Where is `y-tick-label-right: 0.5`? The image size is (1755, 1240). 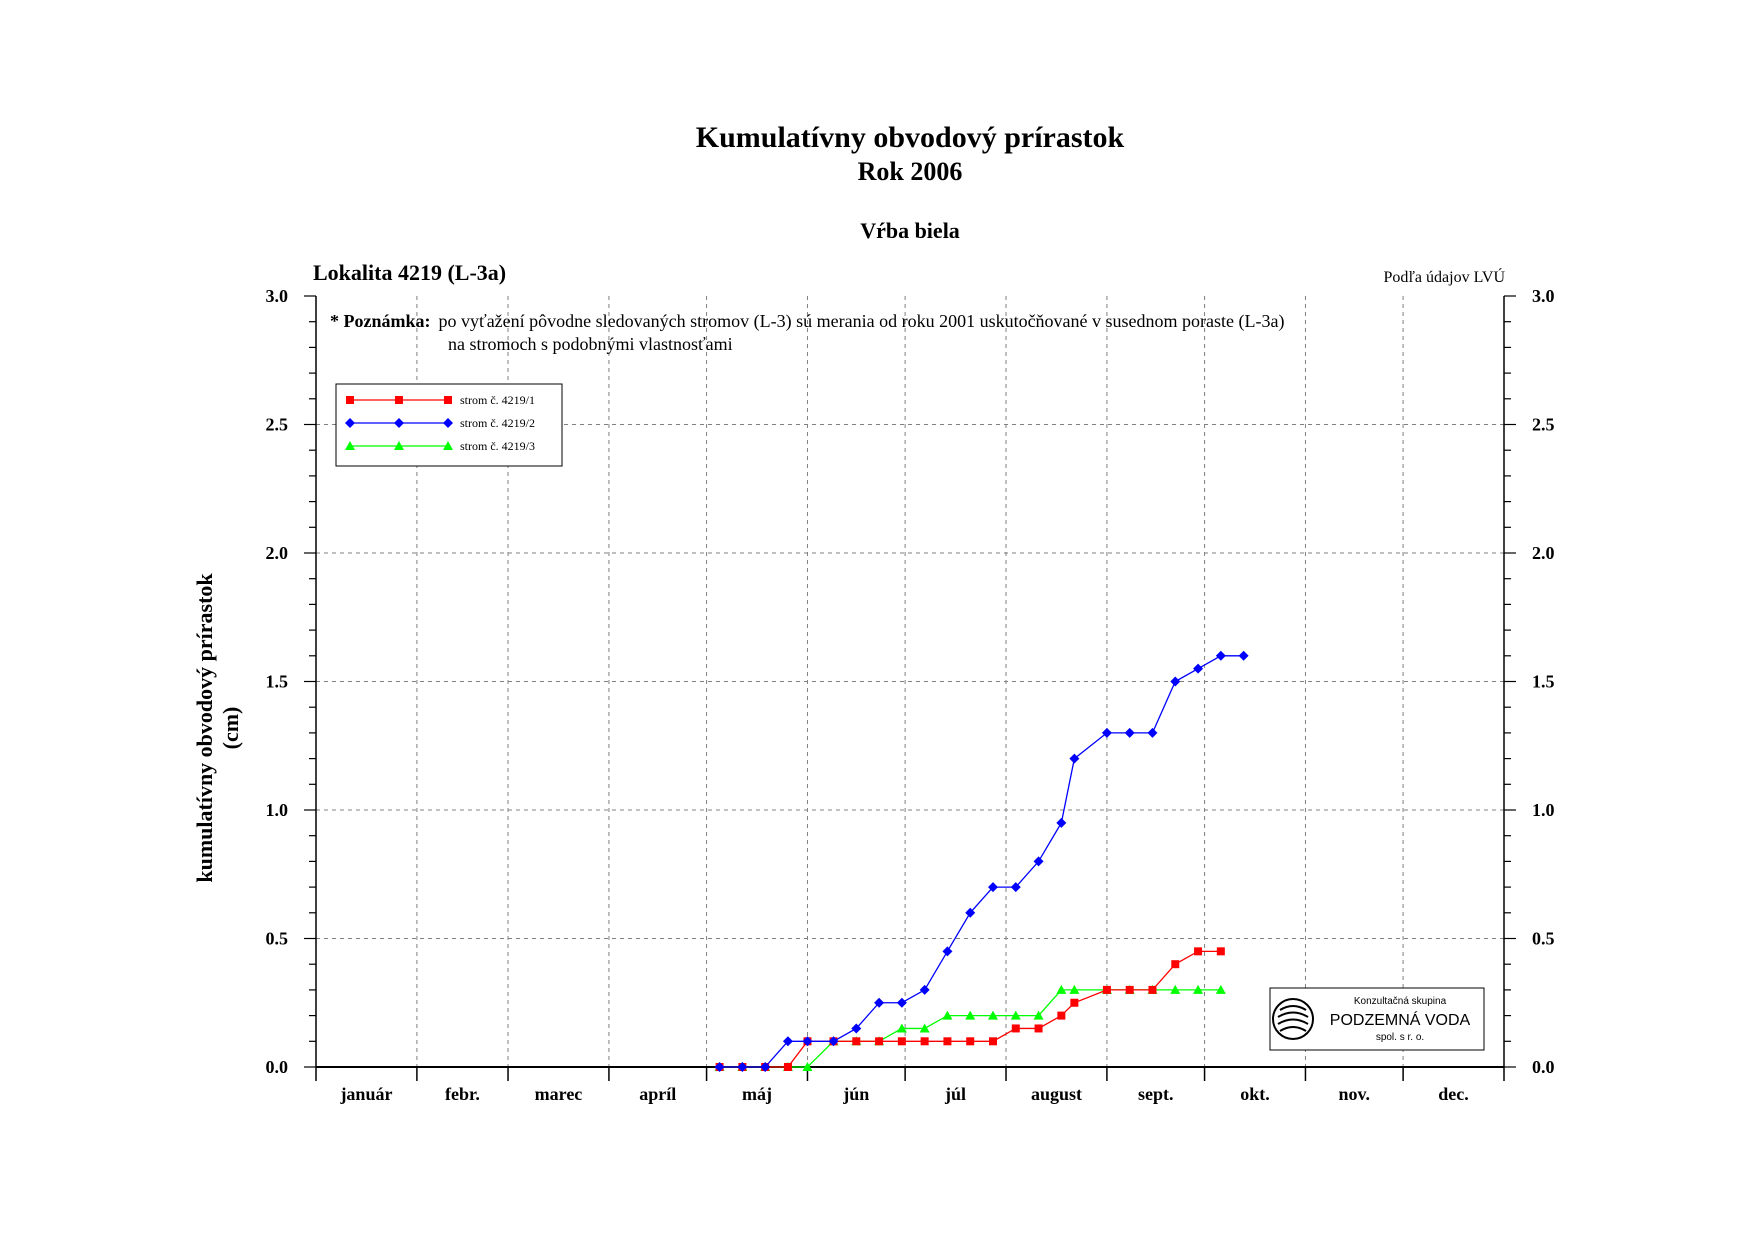
y-tick-label-right: 0.5 is located at coordinates (1543, 939).